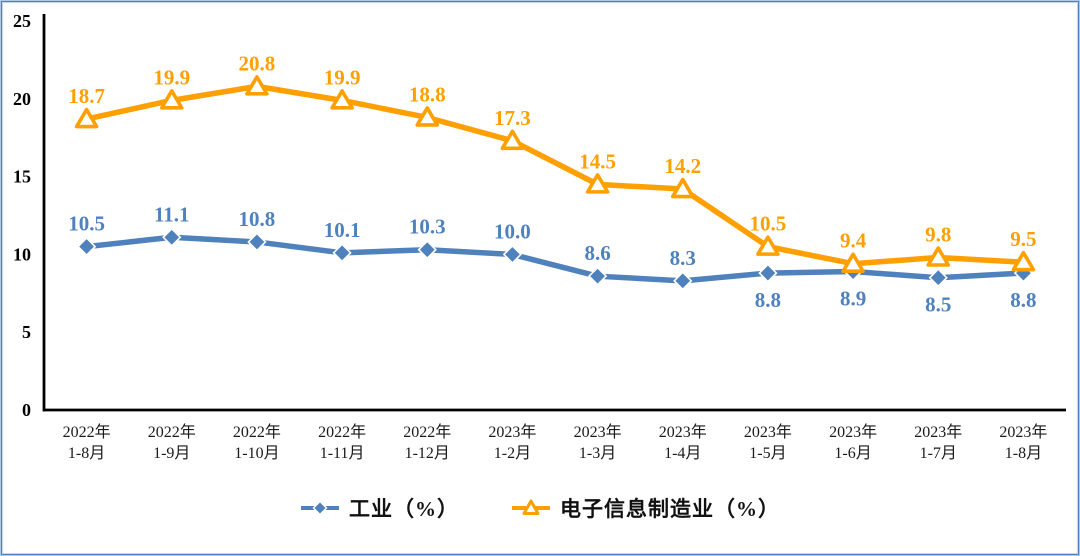 This screenshot has width=1080, height=556. What do you see at coordinates (682, 453) in the screenshot?
I see `x-axis-tick-label-period: 1-4月` at bounding box center [682, 453].